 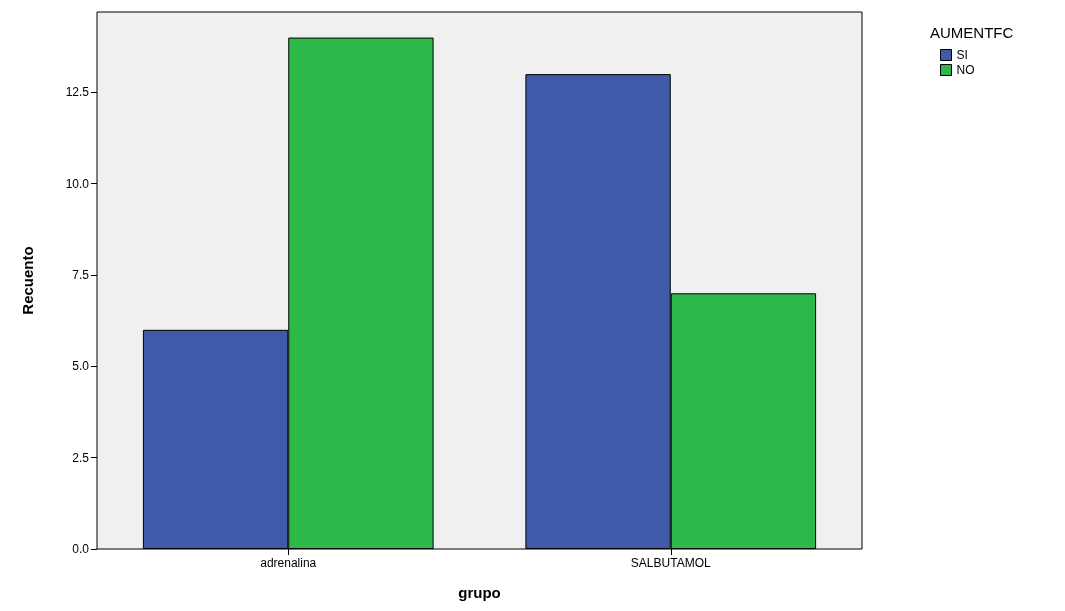 I want to click on y-tick-label: 0.0, so click(x=81, y=549).